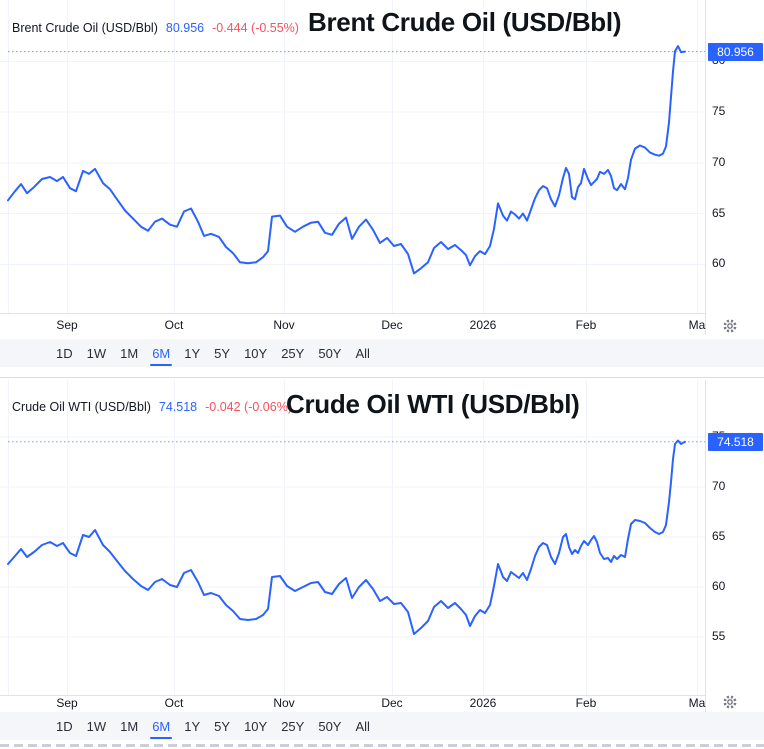 This screenshot has width=764, height=749. What do you see at coordinates (248, 407) in the screenshot?
I see `legend-change: -0.042 (-0.06%)` at bounding box center [248, 407].